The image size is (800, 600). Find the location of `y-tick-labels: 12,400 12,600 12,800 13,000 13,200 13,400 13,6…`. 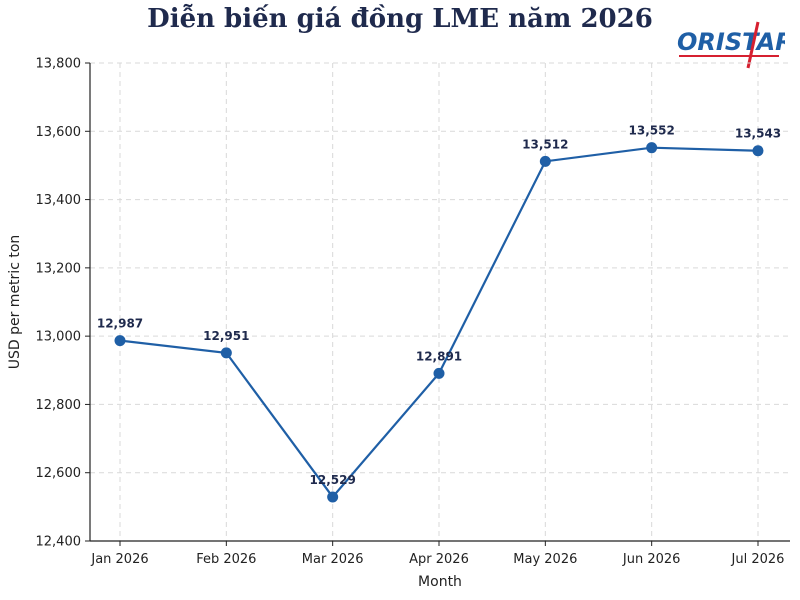

y-tick-labels: 12,400 12,600 12,800 13,000 13,200 13,400 13,6… is located at coordinates (63, 303).